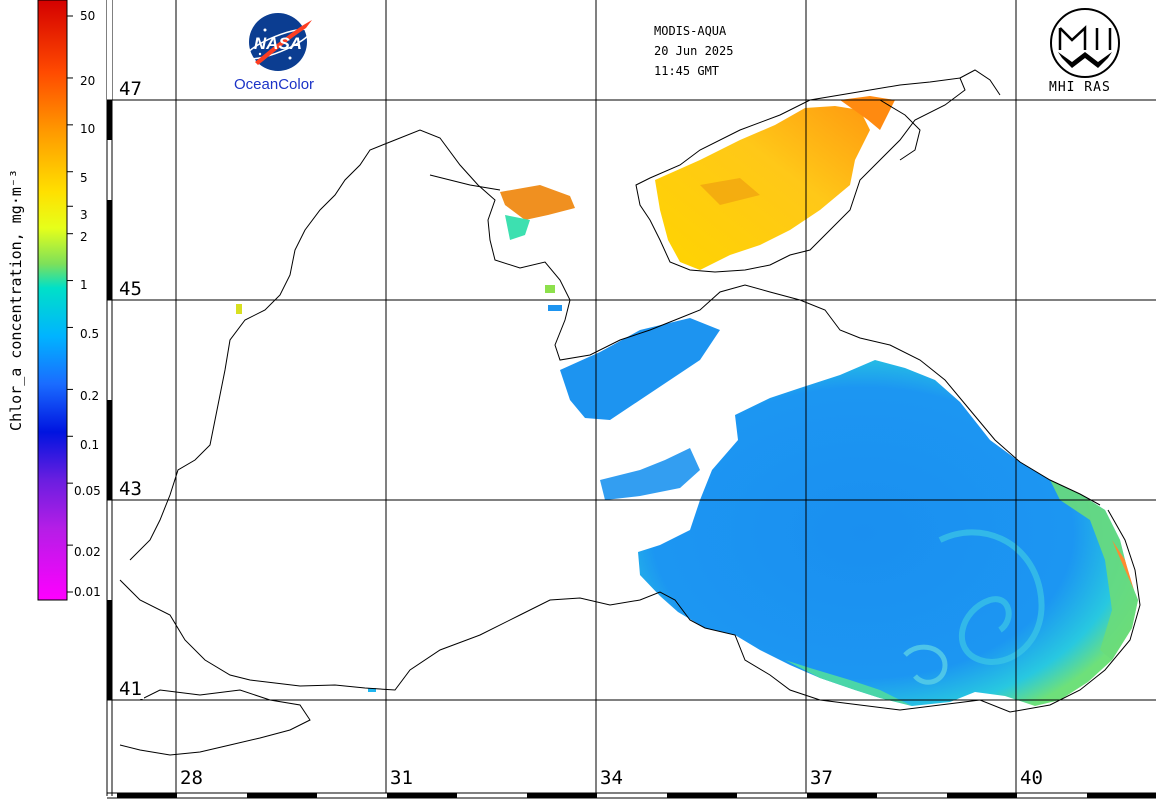 This screenshot has width=1156, height=801. Describe the element at coordinates (130, 689) in the screenshot. I see `latitude-label: 41` at that location.